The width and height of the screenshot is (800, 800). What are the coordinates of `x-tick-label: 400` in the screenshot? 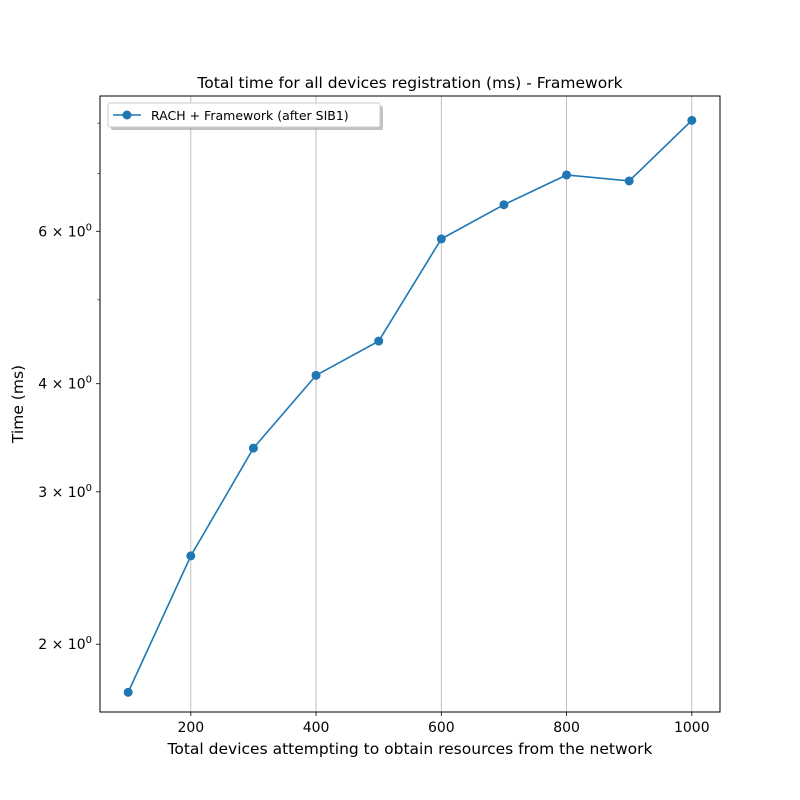 It's located at (316, 728).